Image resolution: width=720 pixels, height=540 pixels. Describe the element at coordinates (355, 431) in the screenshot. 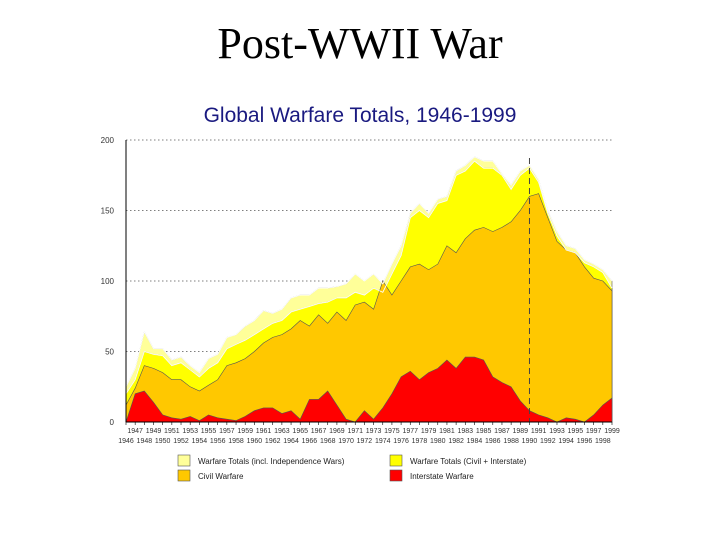

I see `x-tick-label: 1971` at that location.